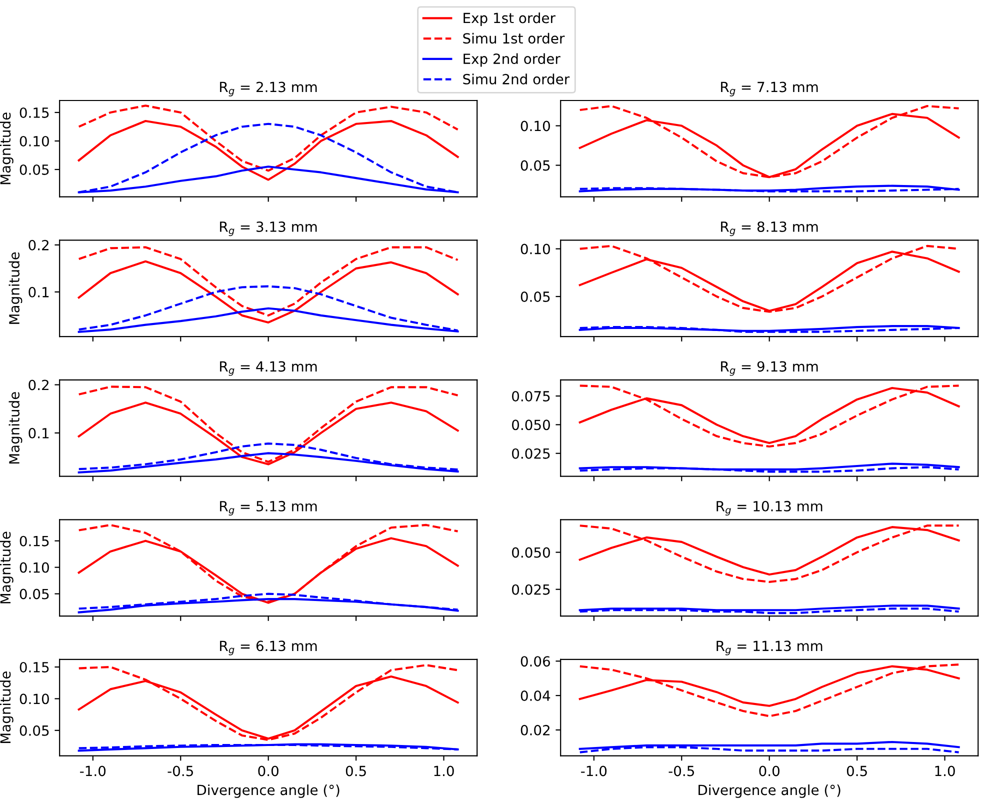 Image resolution: width=993 pixels, height=804 pixels. What do you see at coordinates (535, 696) in the screenshot?
I see `y-tick-label: 0.04` at bounding box center [535, 696].